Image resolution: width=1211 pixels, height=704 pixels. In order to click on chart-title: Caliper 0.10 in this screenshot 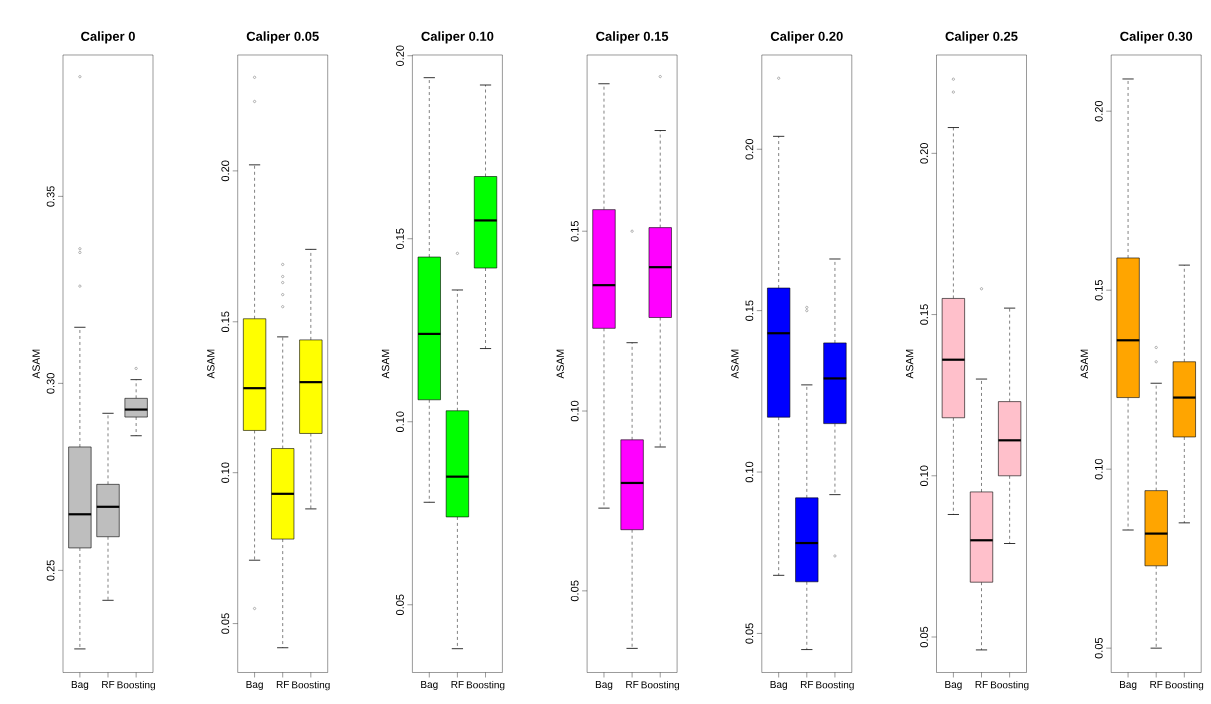, I will do `click(457, 37)`.